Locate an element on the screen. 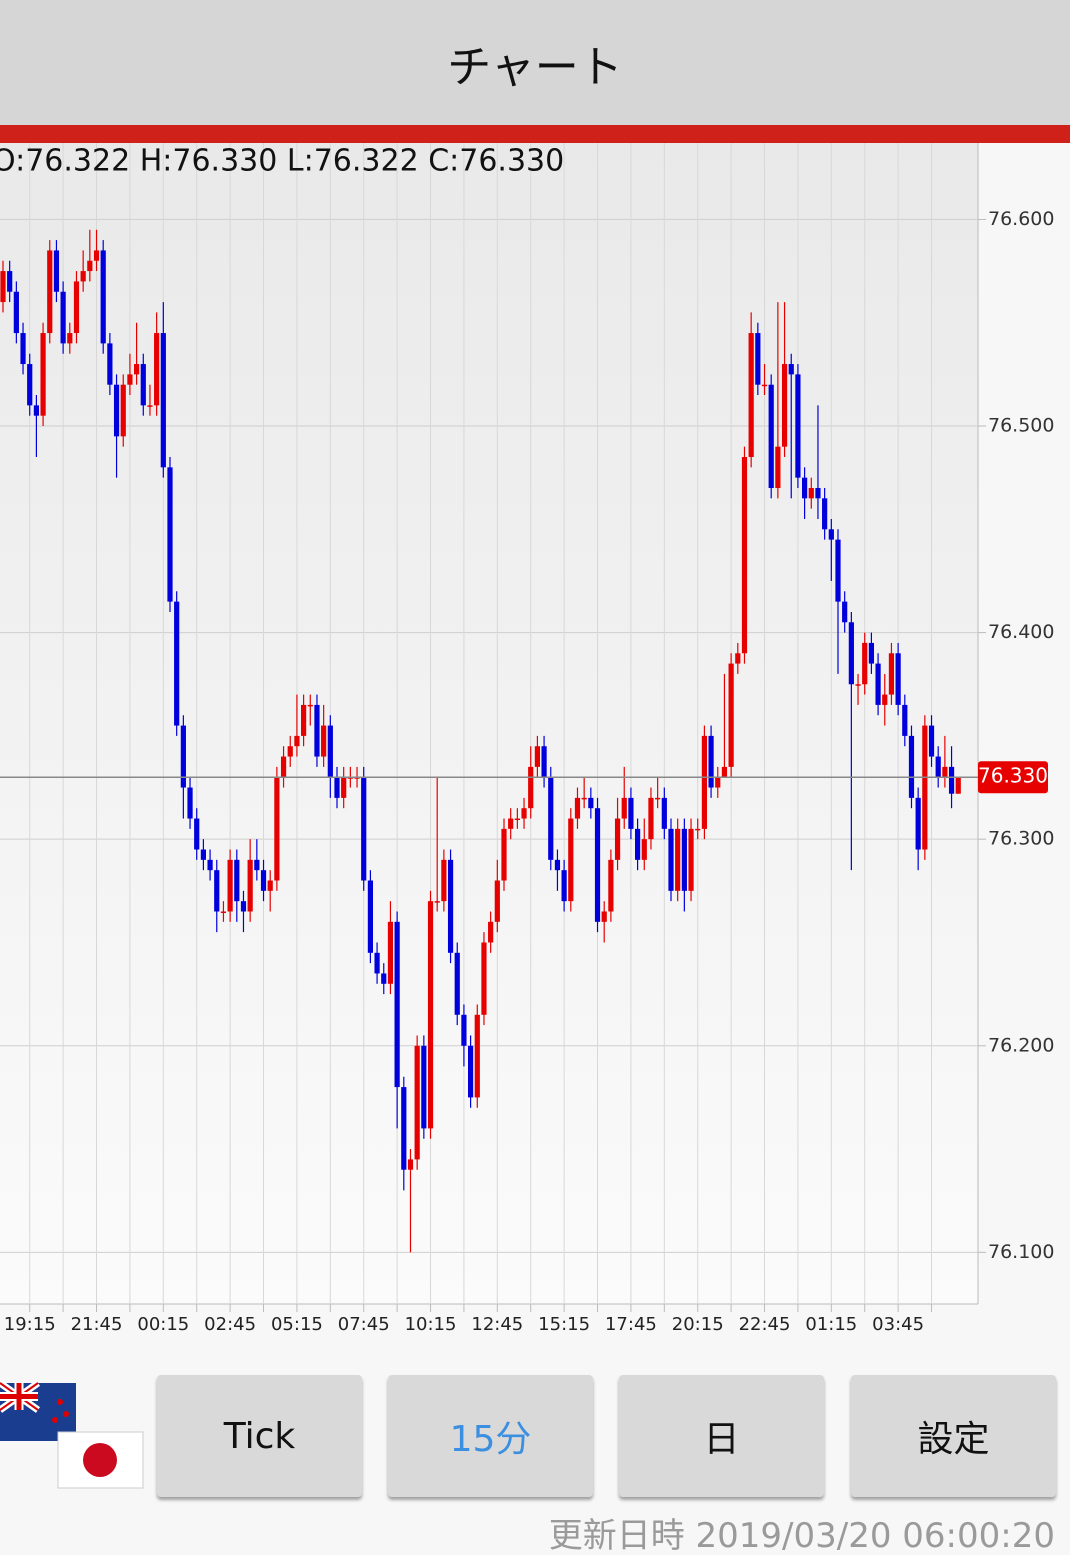 Image resolution: width=1070 pixels, height=1555 pixels. x-tick-label: 05:15 is located at coordinates (297, 1324).